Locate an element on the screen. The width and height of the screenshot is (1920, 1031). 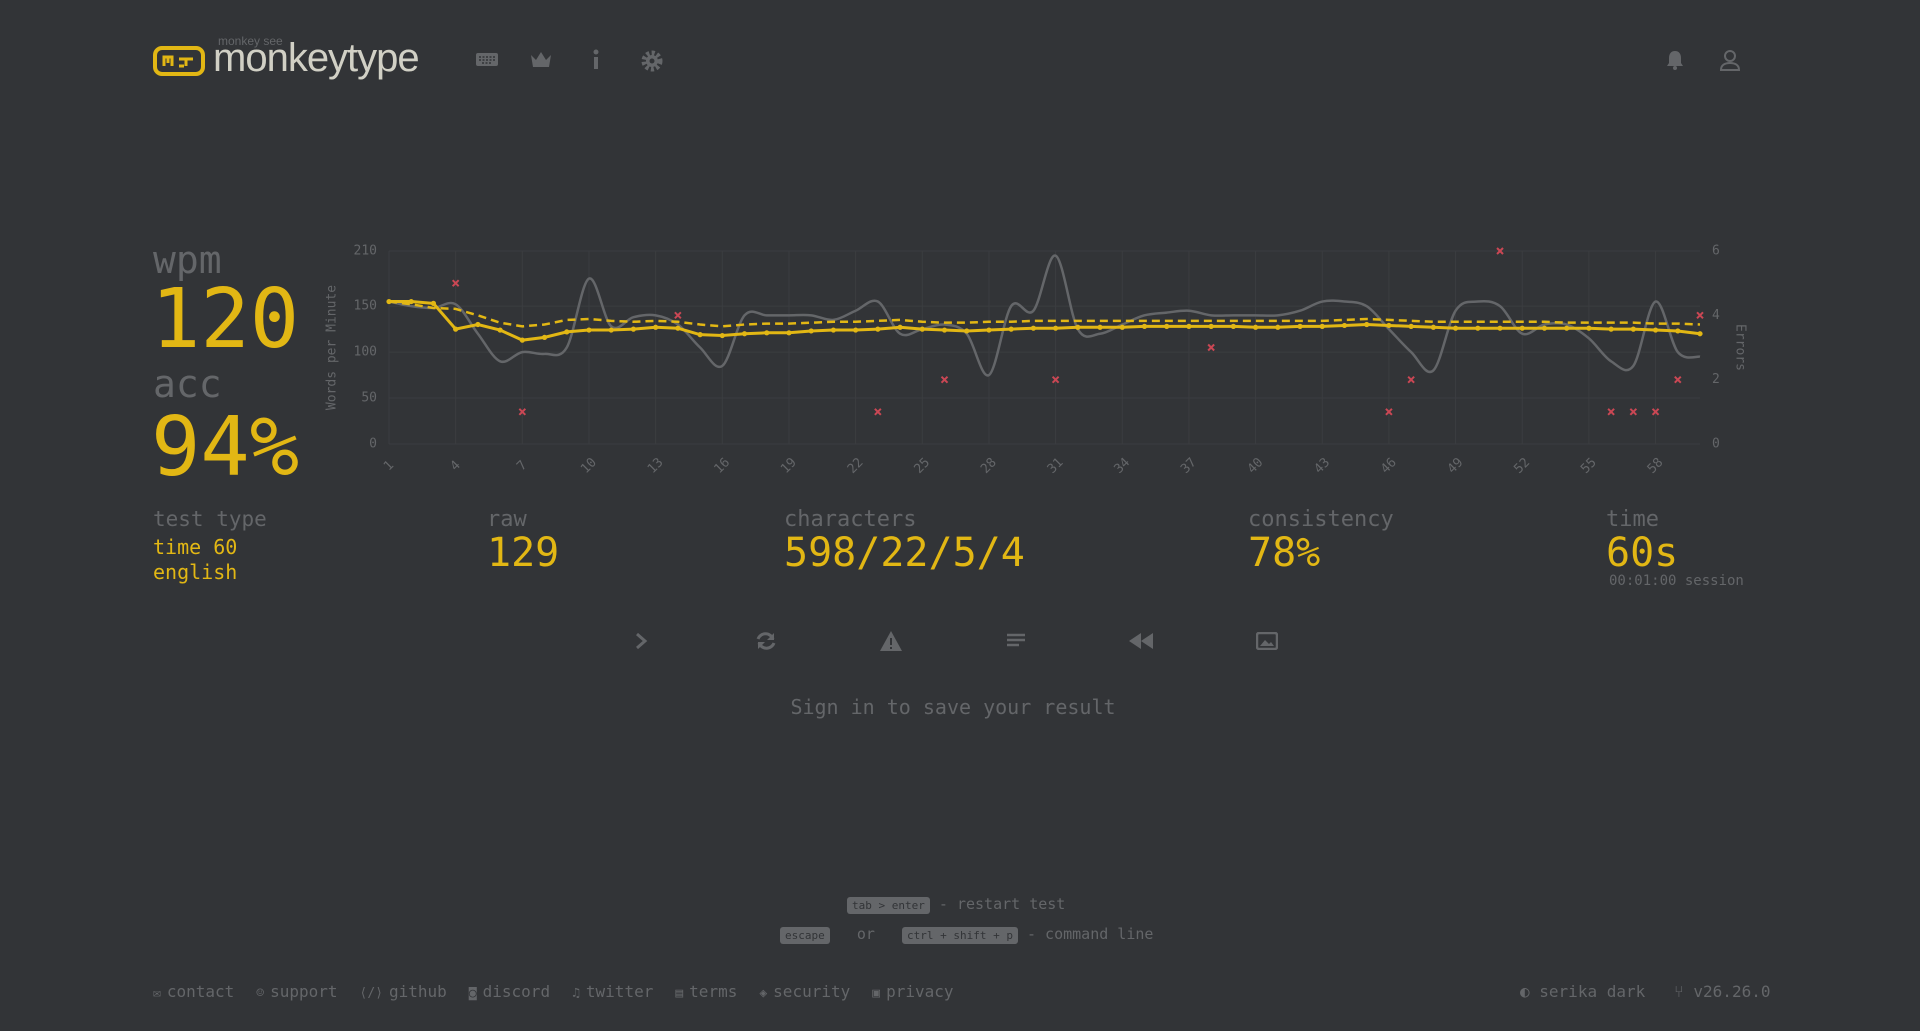
x-tick-label: 16 is located at coordinates (722, 466).